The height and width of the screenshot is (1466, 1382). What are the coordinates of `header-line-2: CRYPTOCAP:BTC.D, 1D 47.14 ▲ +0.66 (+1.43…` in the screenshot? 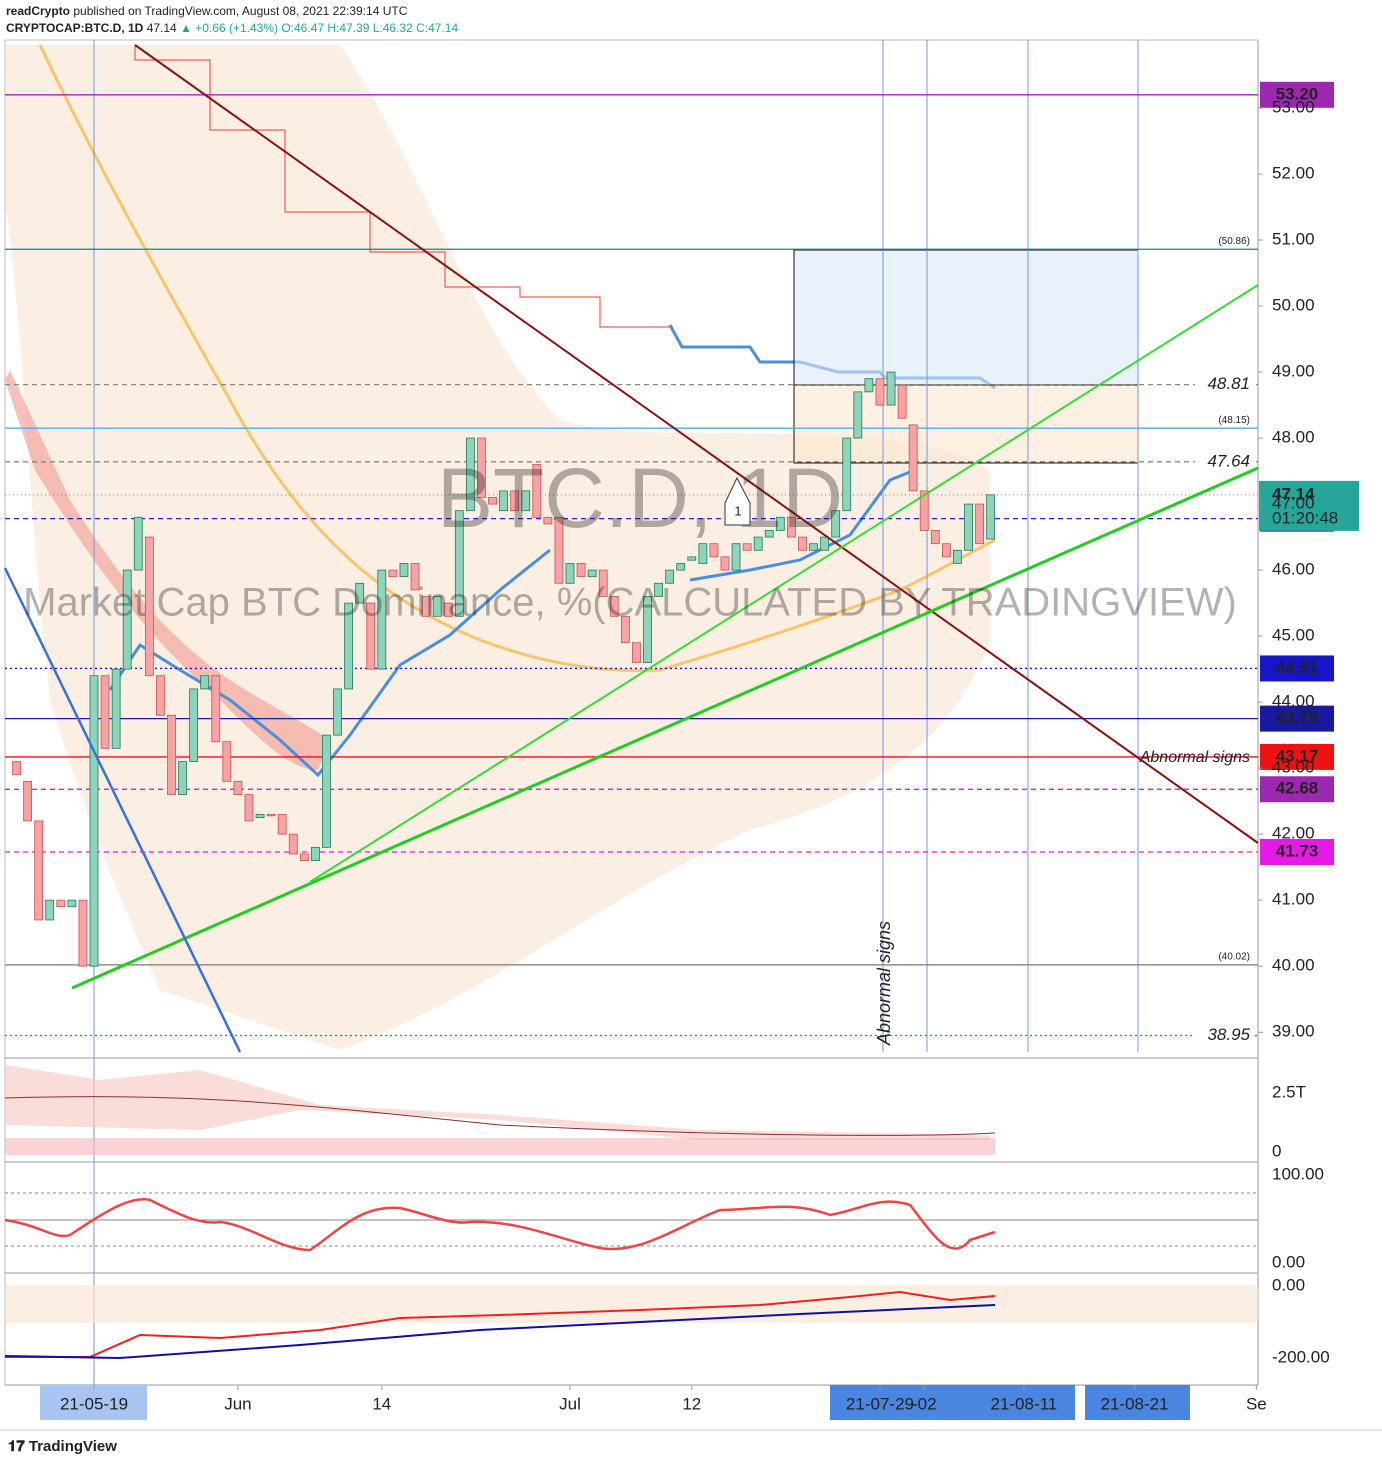 It's located at (232, 28).